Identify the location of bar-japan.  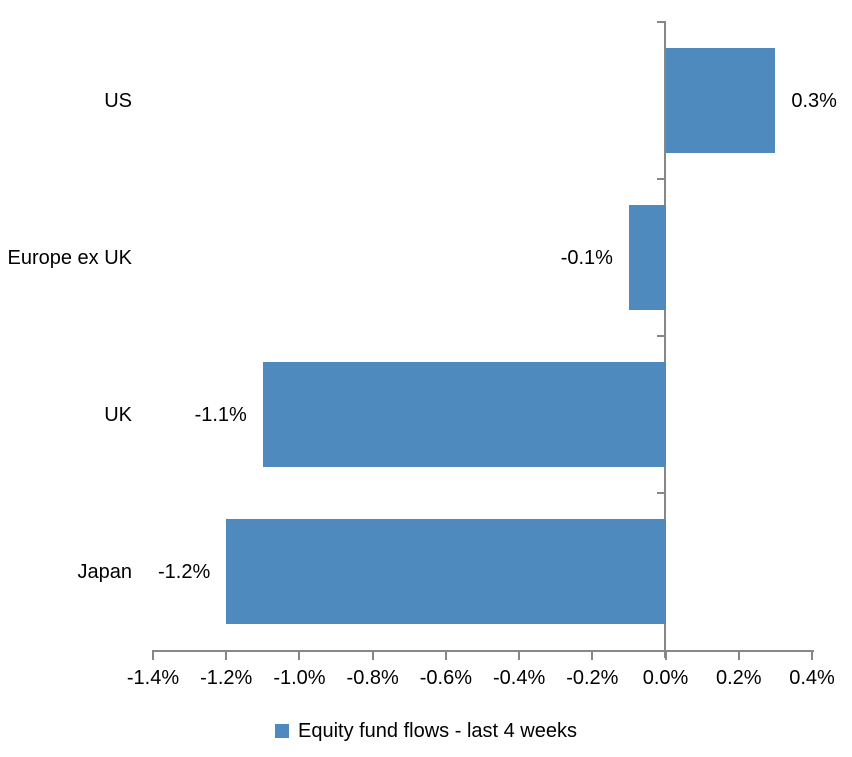
(446, 571).